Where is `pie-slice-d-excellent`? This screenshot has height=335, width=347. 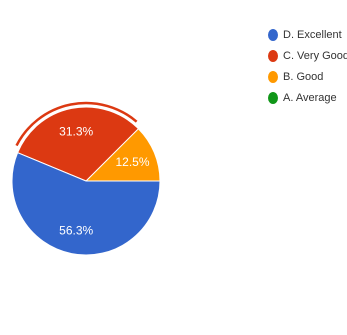 pie-slice-d-excellent is located at coordinates (86, 204).